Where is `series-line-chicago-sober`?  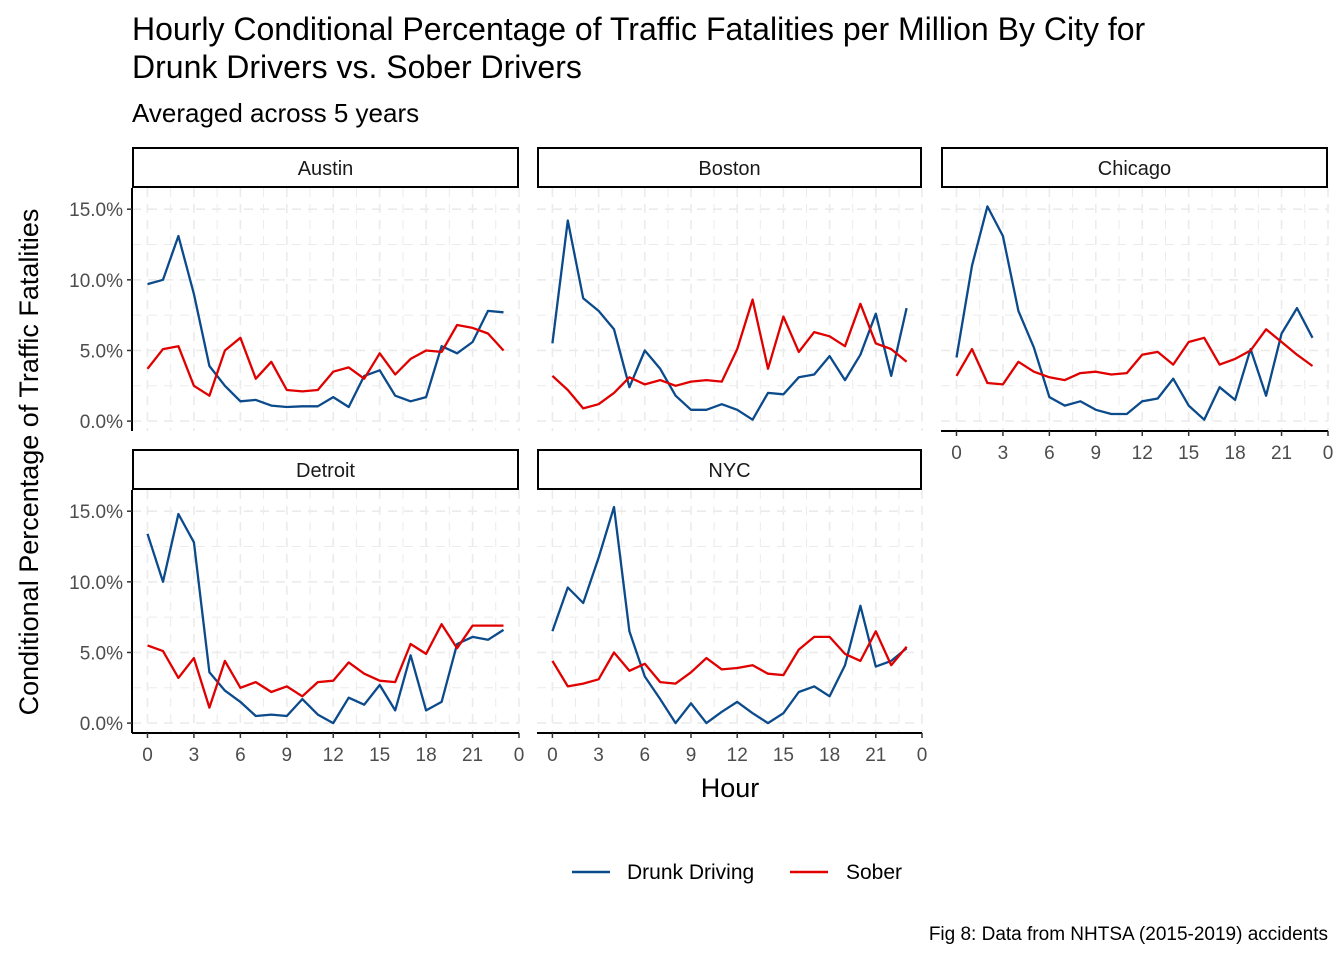 series-line-chicago-sober is located at coordinates (1134, 357).